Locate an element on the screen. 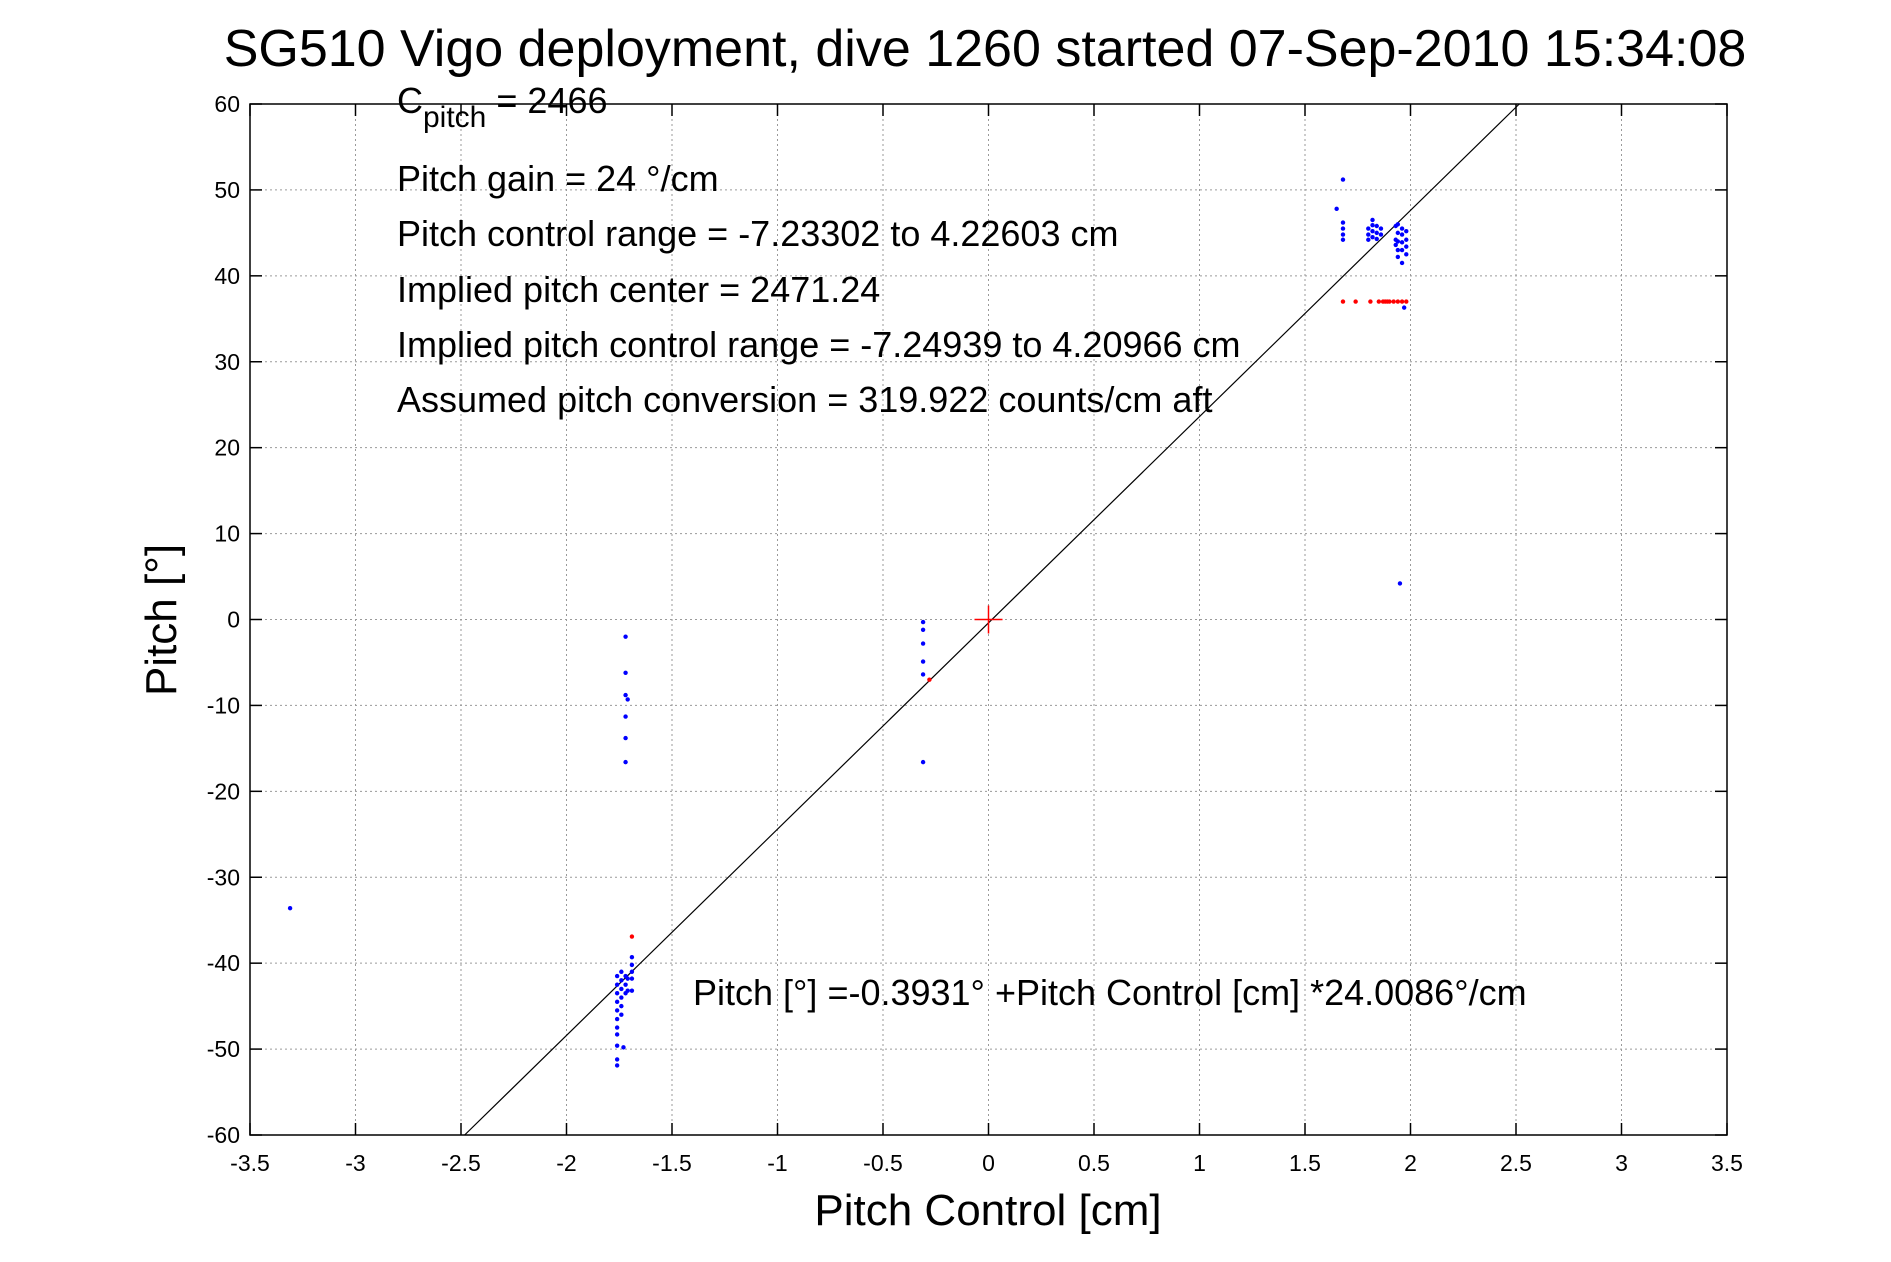 The height and width of the screenshot is (1262, 1891). x-tick-label: -3 is located at coordinates (355, 1163).